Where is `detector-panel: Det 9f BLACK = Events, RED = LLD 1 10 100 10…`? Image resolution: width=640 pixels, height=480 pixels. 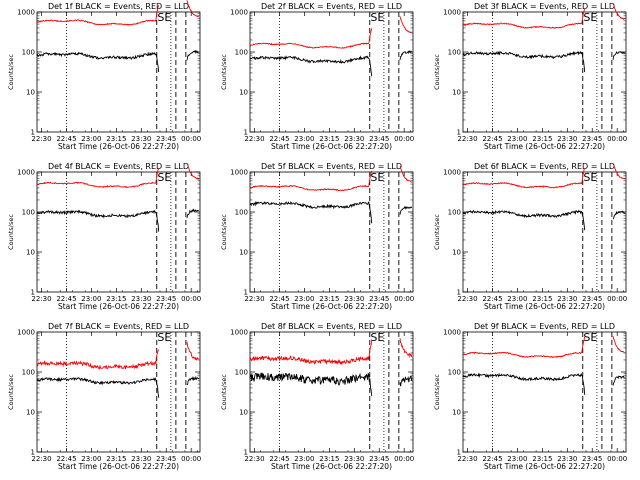
detector-panel: Det 9f BLACK = Events, RED = LLD 1 10 100 10… is located at coordinates (532, 400).